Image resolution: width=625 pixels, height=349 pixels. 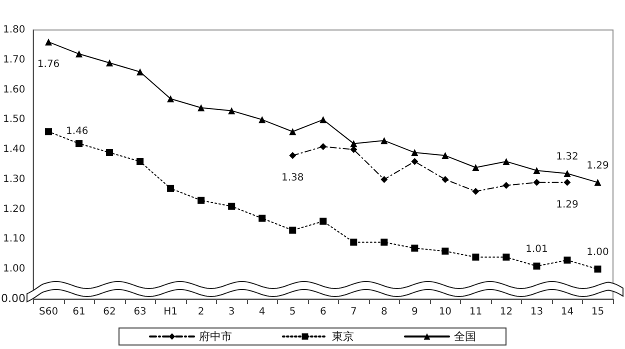 What do you see at coordinates (475, 312) in the screenshot?
I see `x-tick-label: 11` at bounding box center [475, 312].